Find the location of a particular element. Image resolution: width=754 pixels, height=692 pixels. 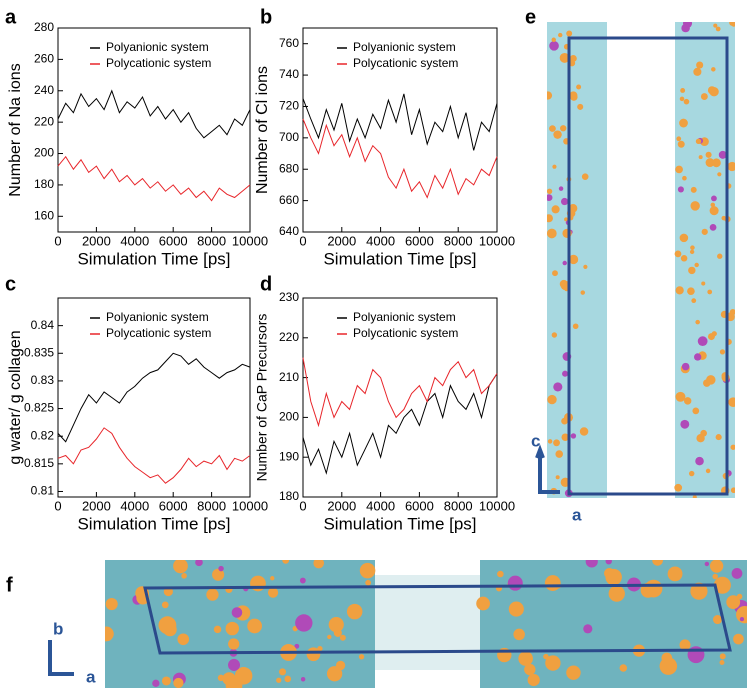

x-axis-title: Simulation Time [ps] is located at coordinates (399, 258).